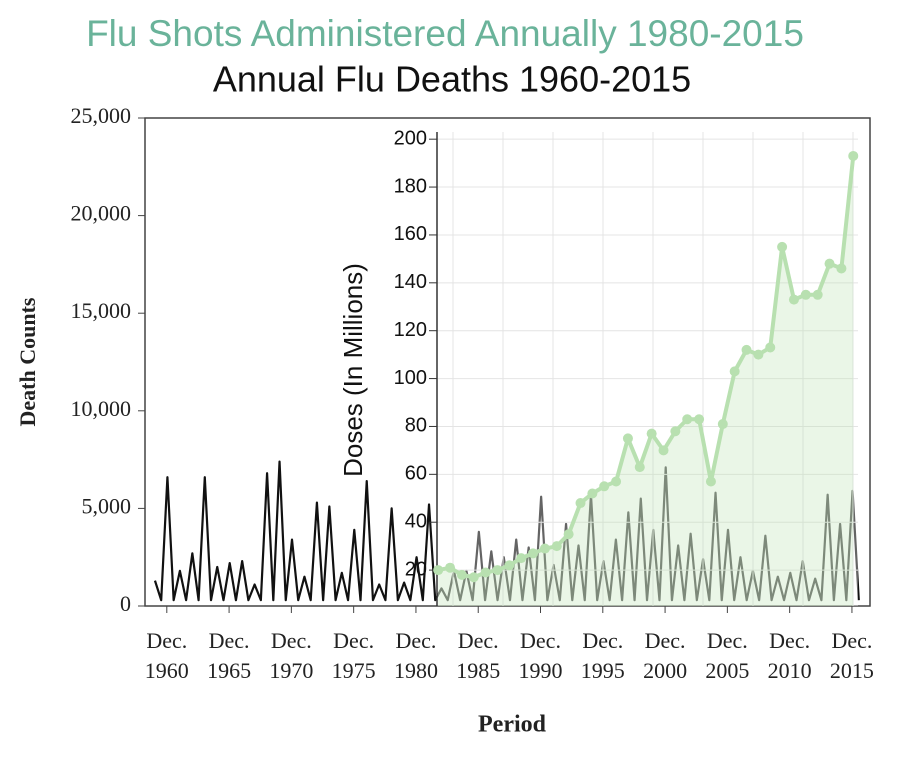 The width and height of the screenshot is (900, 762). What do you see at coordinates (125, 603) in the screenshot?
I see `y-tick-label: 0` at bounding box center [125, 603].